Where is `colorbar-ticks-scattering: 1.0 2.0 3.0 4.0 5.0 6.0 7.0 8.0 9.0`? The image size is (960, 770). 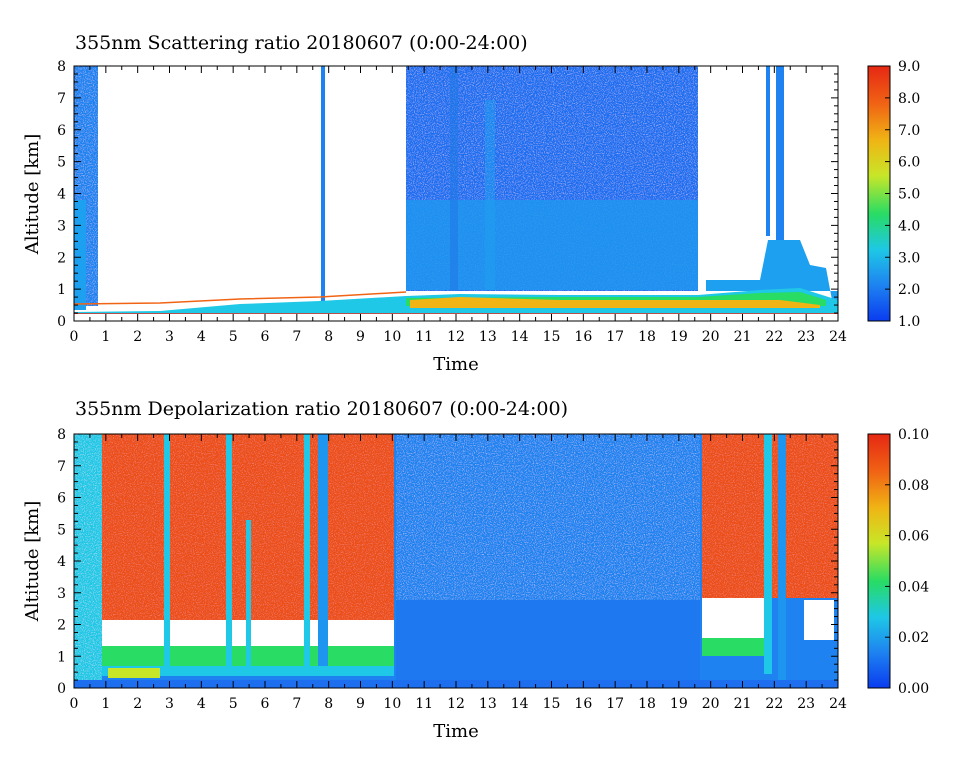
colorbar-ticks-scattering: 1.0 2.0 3.0 4.0 5.0 6.0 7.0 8.0 9.0 is located at coordinates (902, 194).